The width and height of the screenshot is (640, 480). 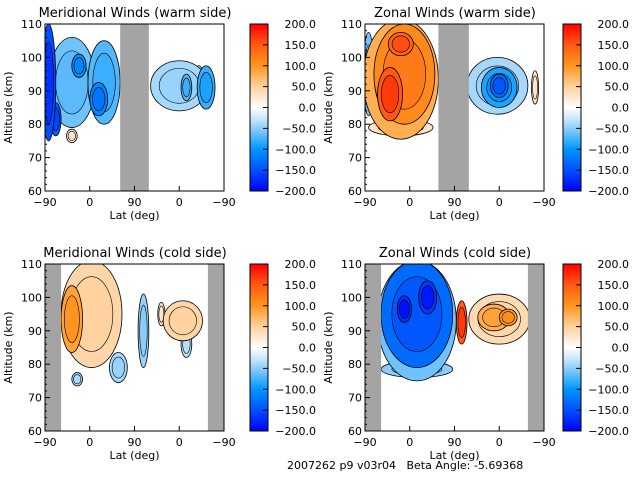 What do you see at coordinates (405, 465) in the screenshot?
I see `footer-info: 2007262 p9 v03r04 Beta Angle: -5.69368` at bounding box center [405, 465].